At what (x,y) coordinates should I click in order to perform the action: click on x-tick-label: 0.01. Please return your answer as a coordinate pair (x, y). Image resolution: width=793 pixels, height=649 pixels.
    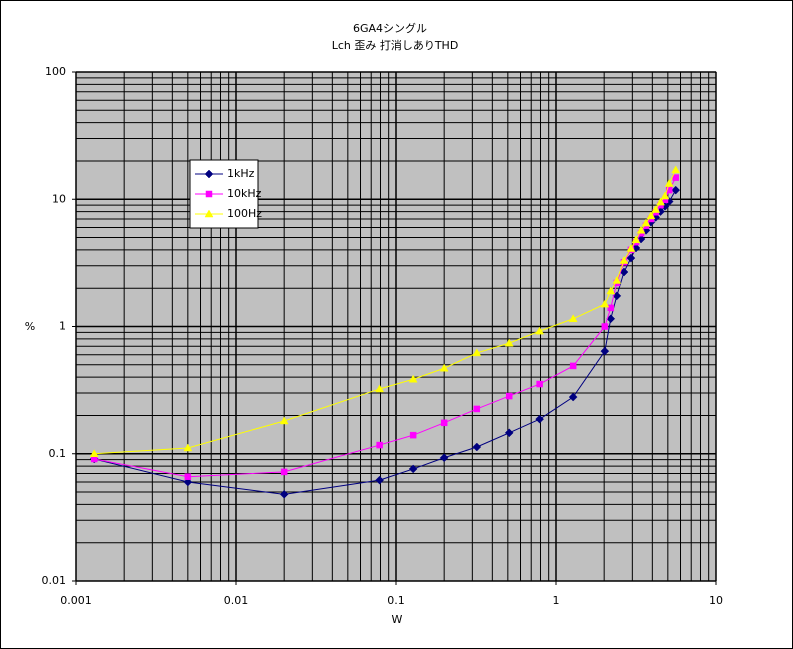
    Looking at the image, I should click on (236, 600).